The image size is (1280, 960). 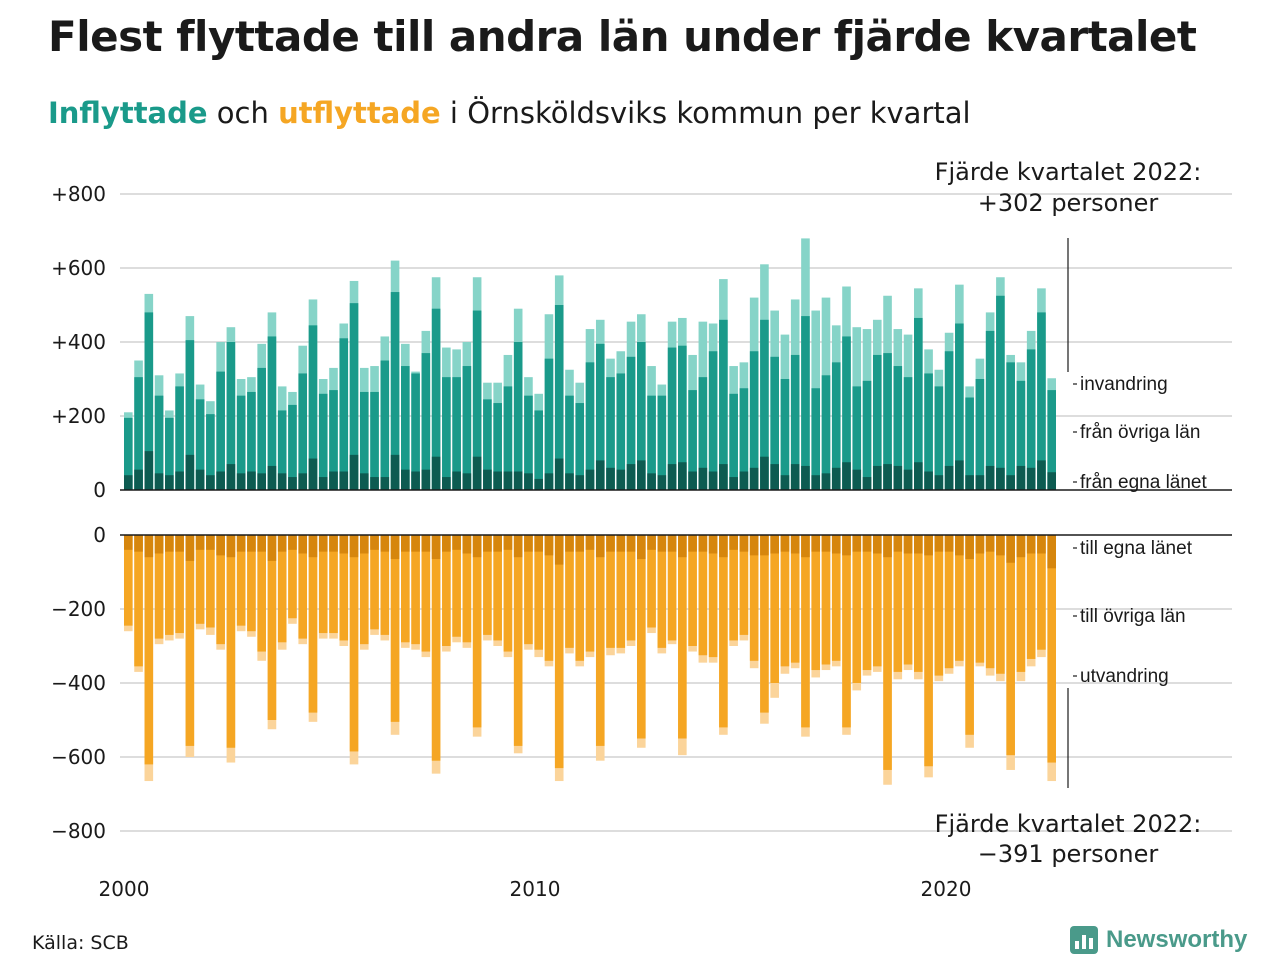 I want to click on y-tick-label-top: +200, so click(x=78, y=416).